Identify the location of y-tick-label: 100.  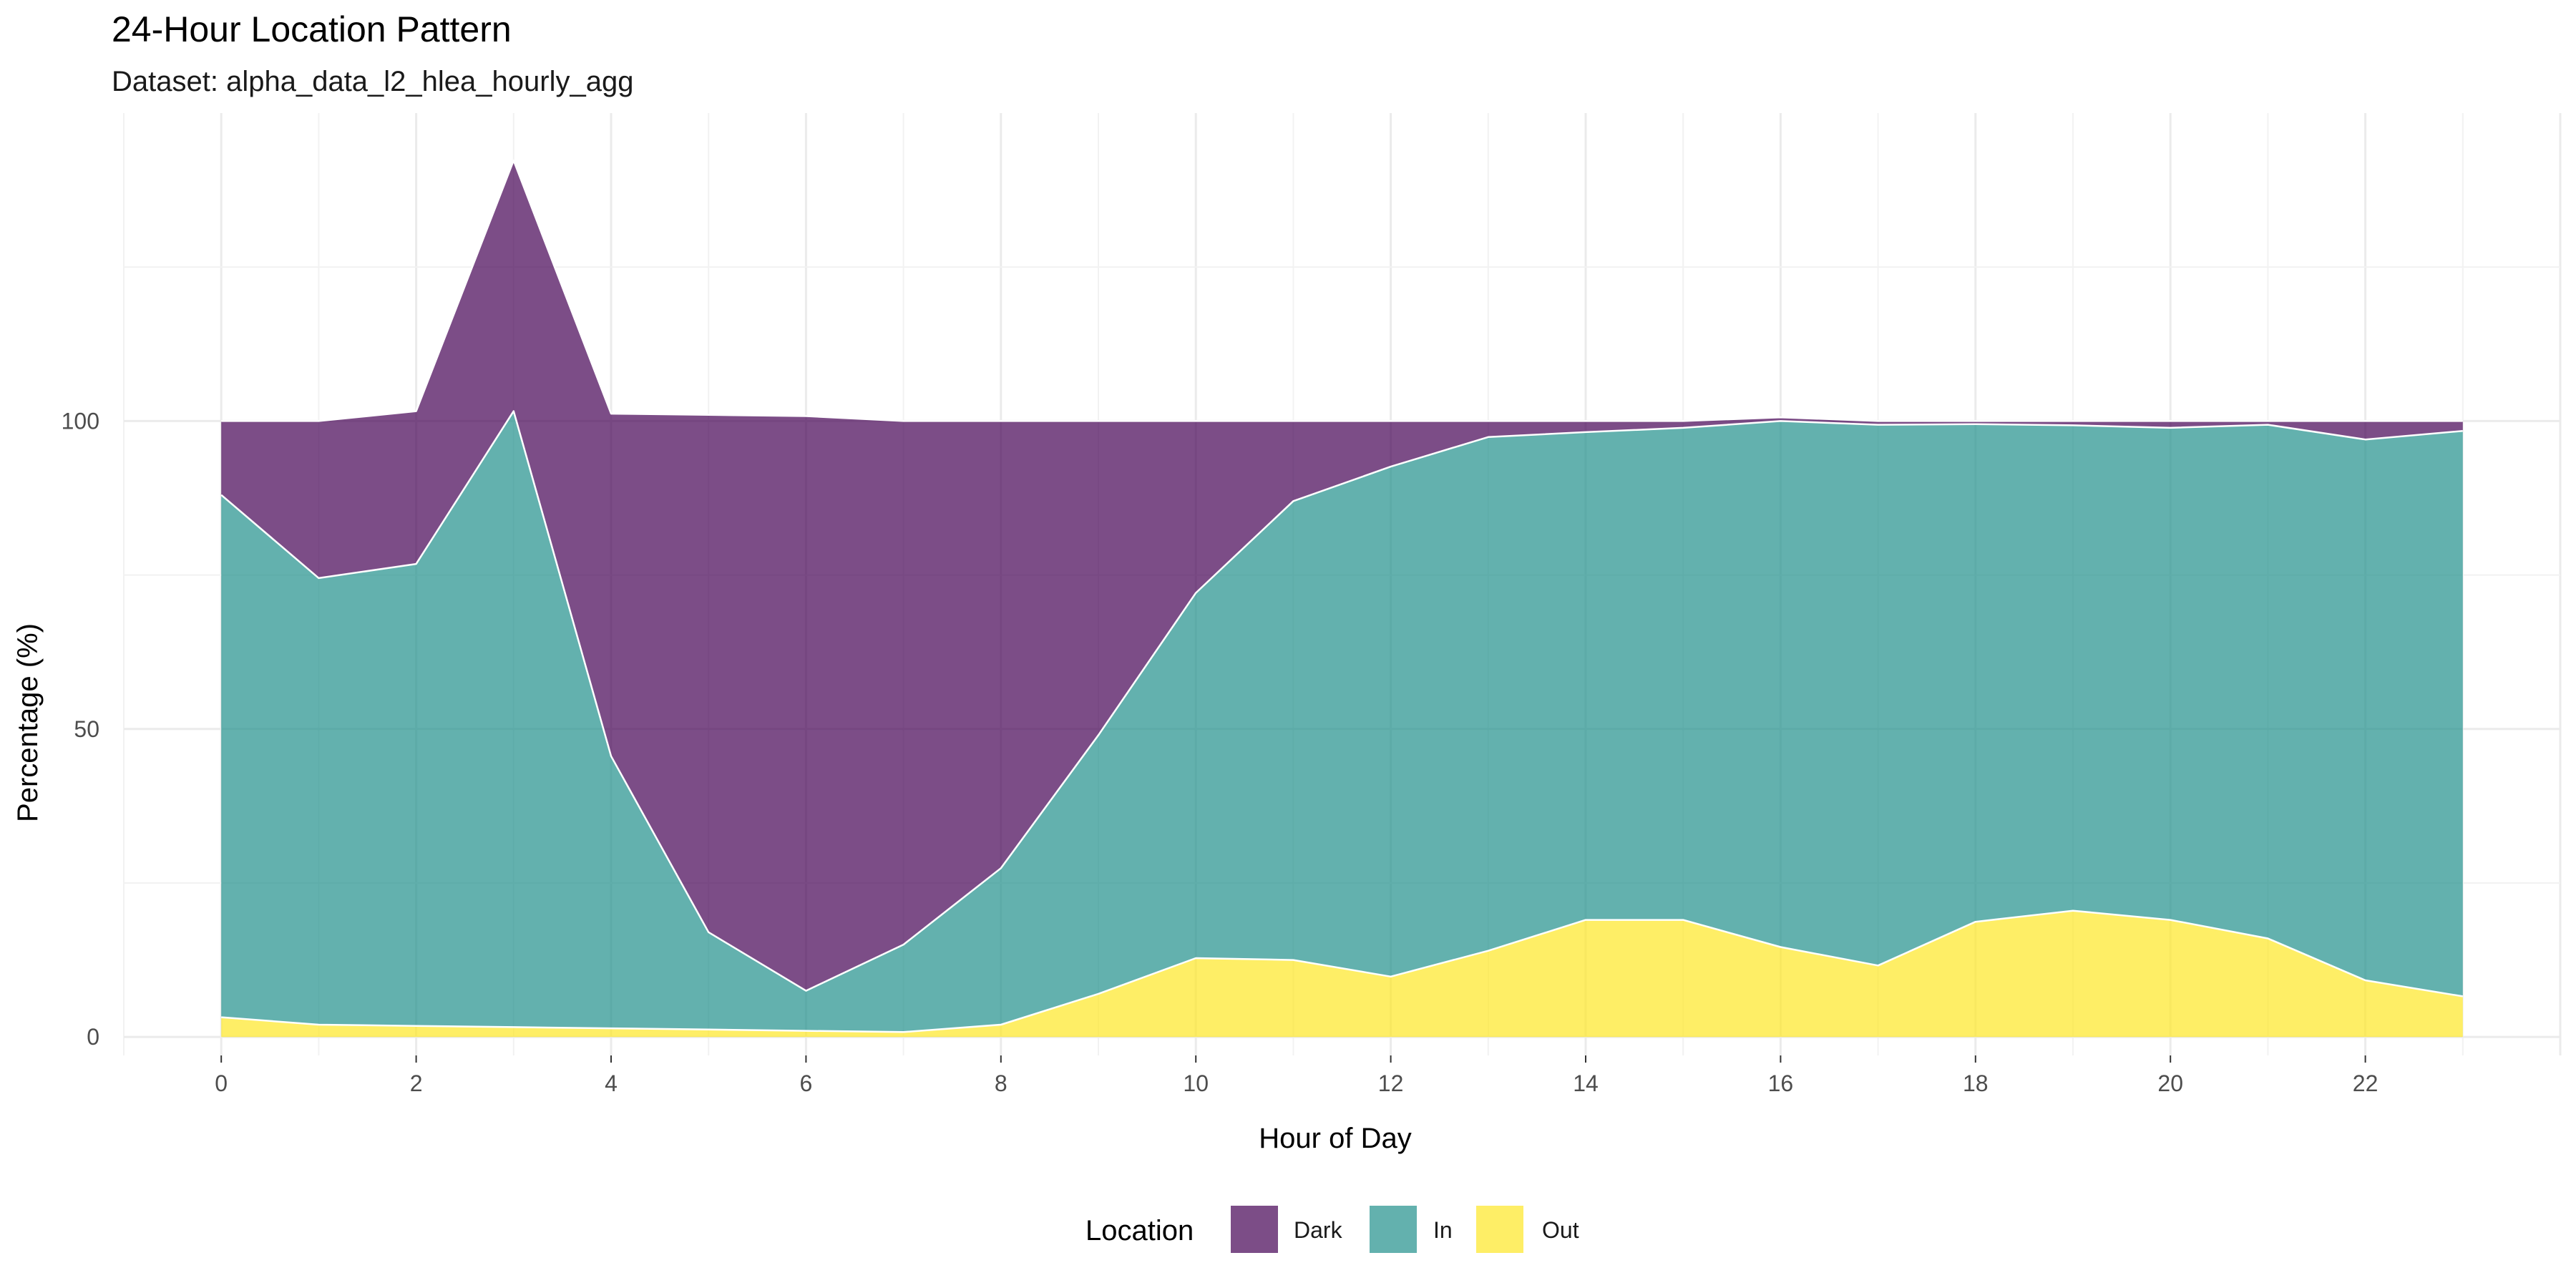
(80, 421).